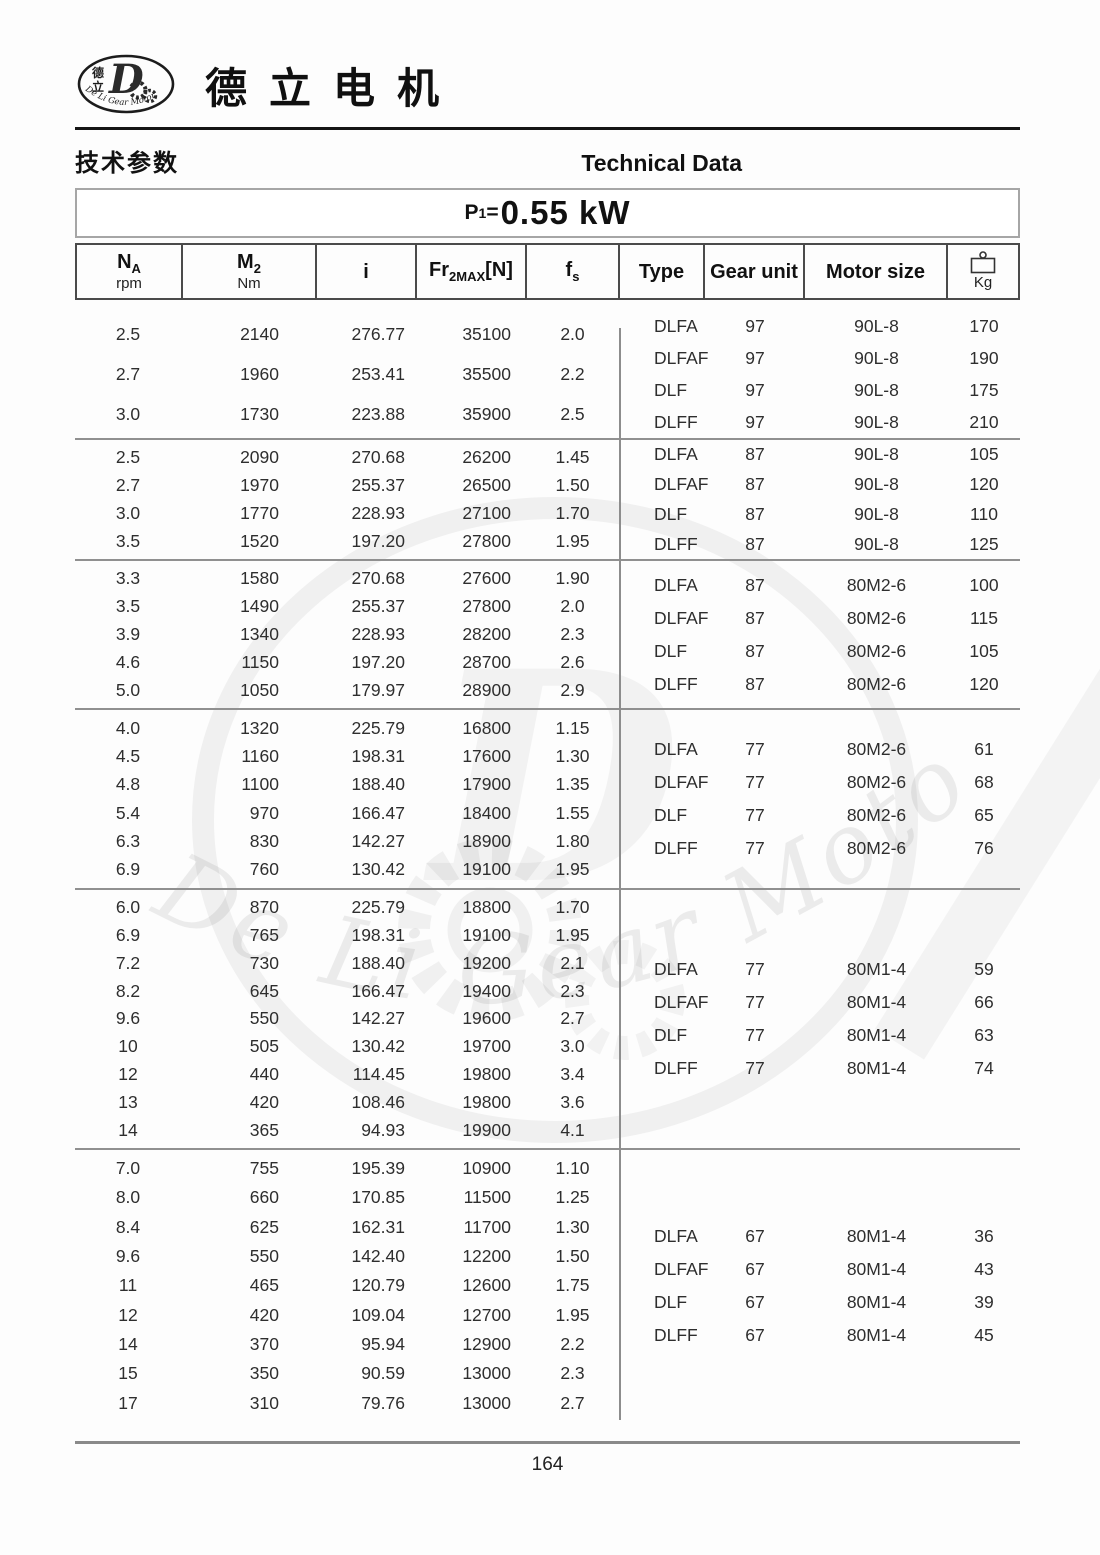 Image resolution: width=1100 pixels, height=1555 pixels. What do you see at coordinates (347, 1256) in the screenshot?
I see `table-row: 9.6 550 142.40 12200 1.50` at bounding box center [347, 1256].